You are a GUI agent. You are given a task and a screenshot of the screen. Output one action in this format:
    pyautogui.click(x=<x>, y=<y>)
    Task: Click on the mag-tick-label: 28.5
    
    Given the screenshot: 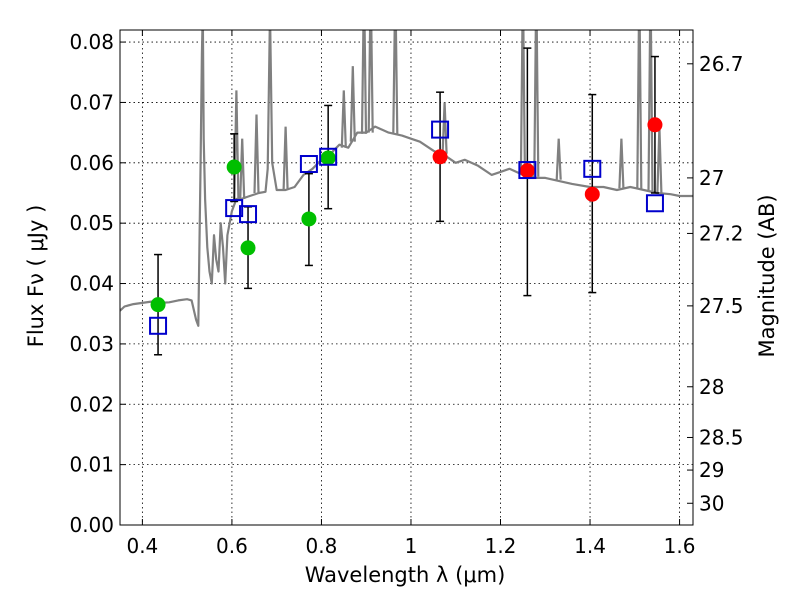 What is the action you would take?
    pyautogui.click(x=721, y=437)
    